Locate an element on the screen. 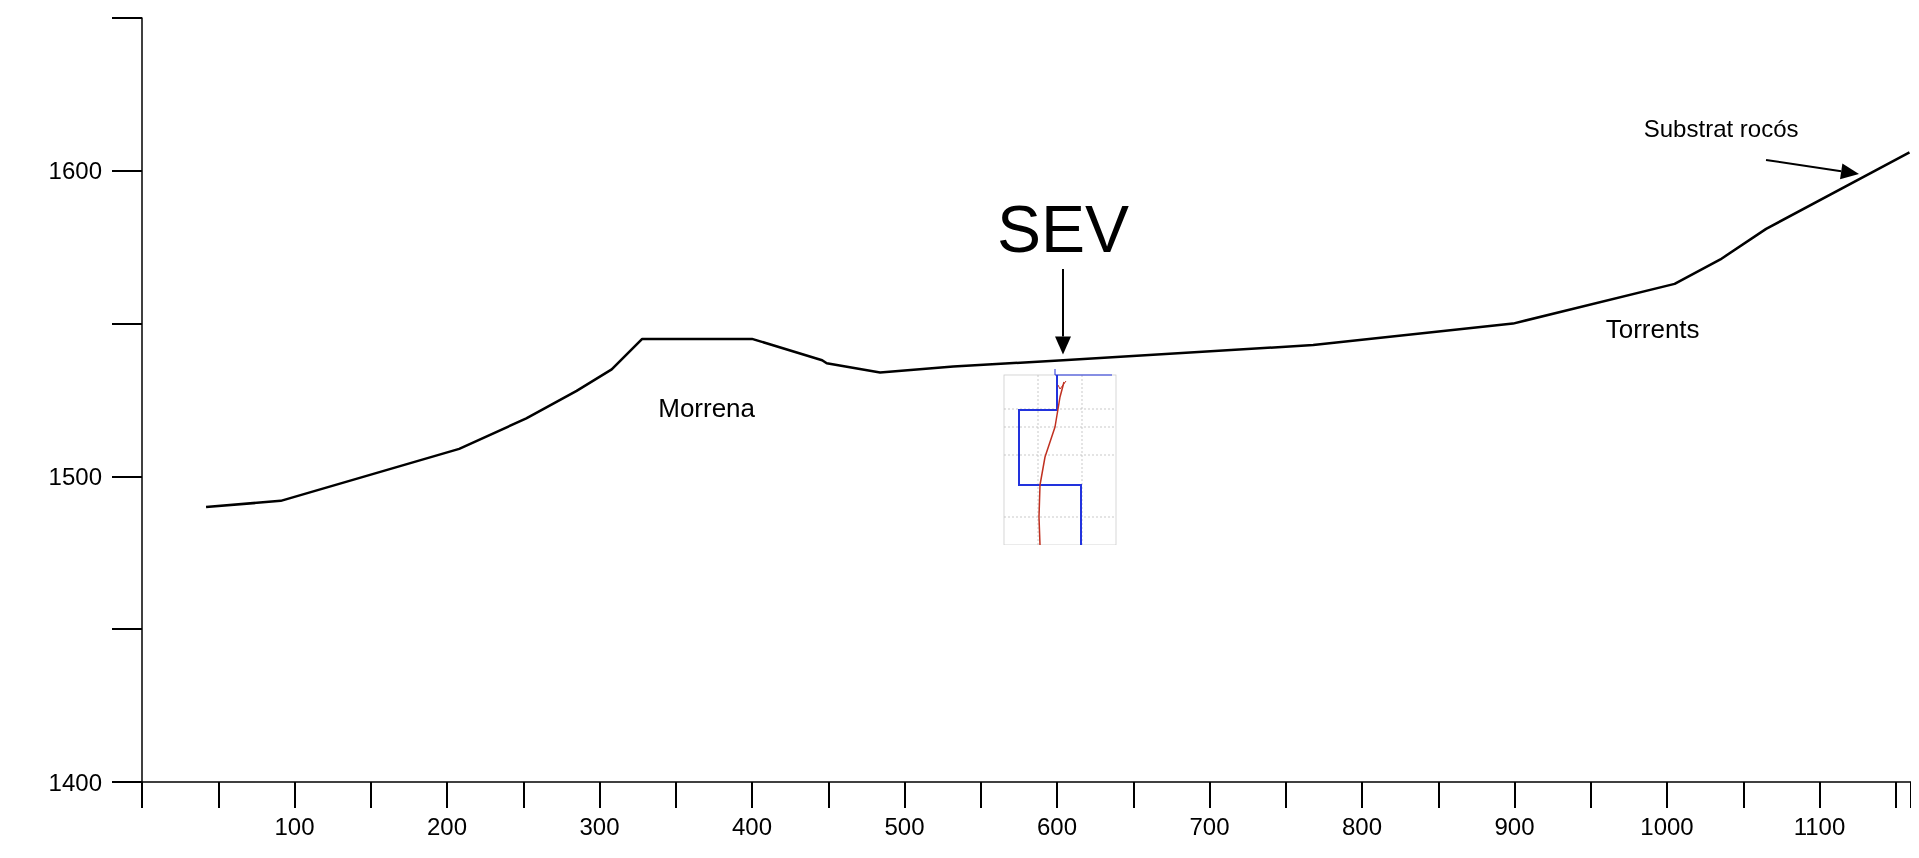  x-tick-label: 400 is located at coordinates (752, 826).